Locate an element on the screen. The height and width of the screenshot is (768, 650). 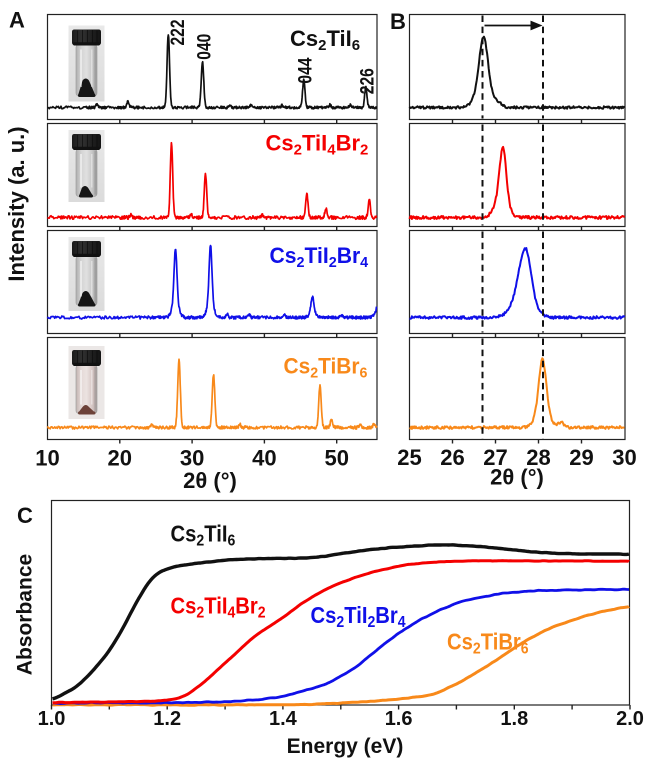
svg-text: Absorbance is located at coordinates (25, 614).